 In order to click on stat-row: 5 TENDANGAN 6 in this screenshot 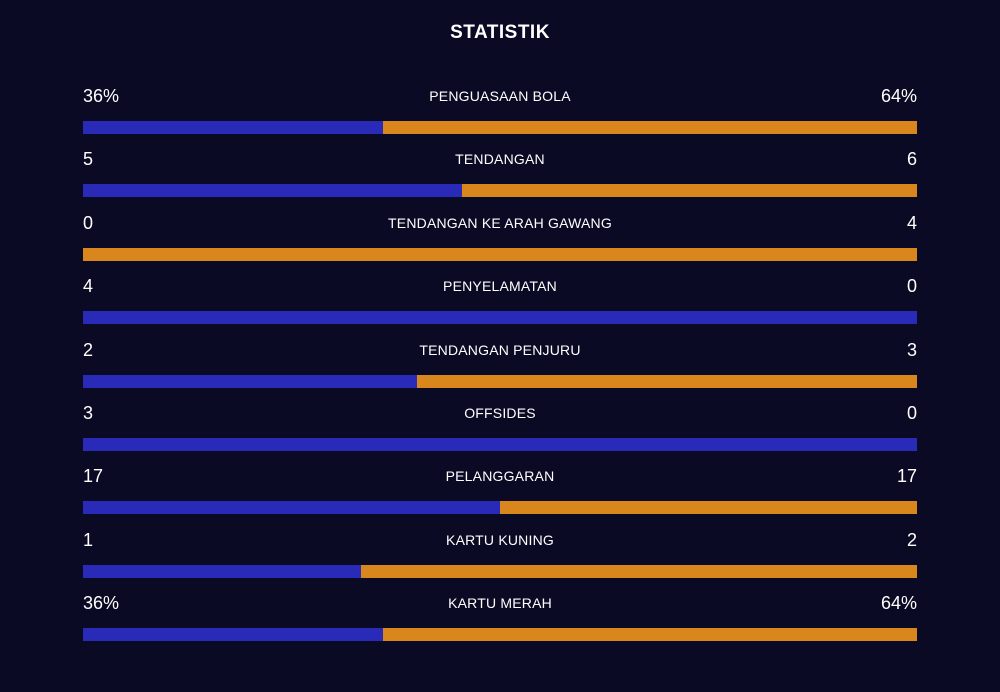, I will do `click(500, 174)`.